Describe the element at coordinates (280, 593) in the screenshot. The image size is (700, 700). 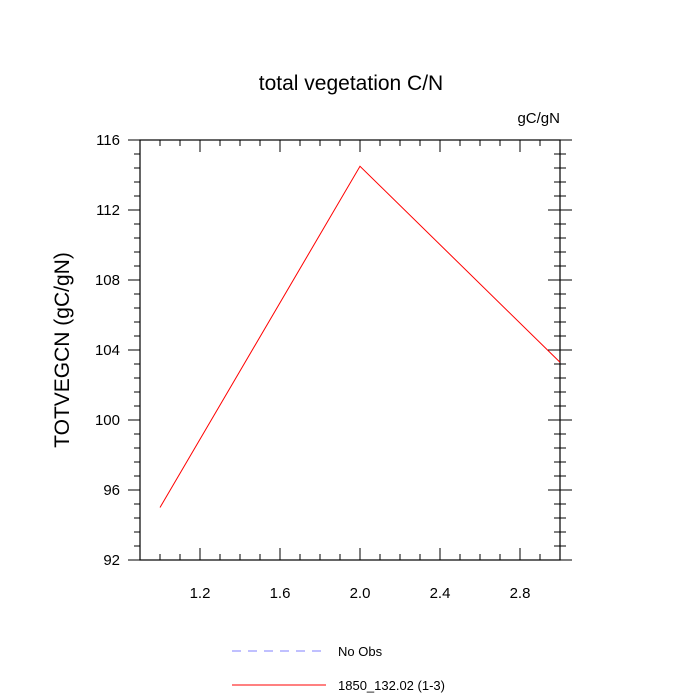
I see `x-tick-label: 1.6` at that location.